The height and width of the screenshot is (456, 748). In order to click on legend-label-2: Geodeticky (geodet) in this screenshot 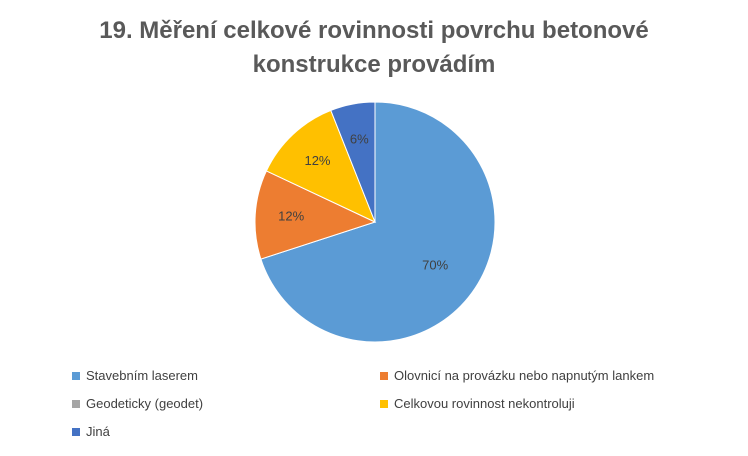, I will do `click(145, 403)`.